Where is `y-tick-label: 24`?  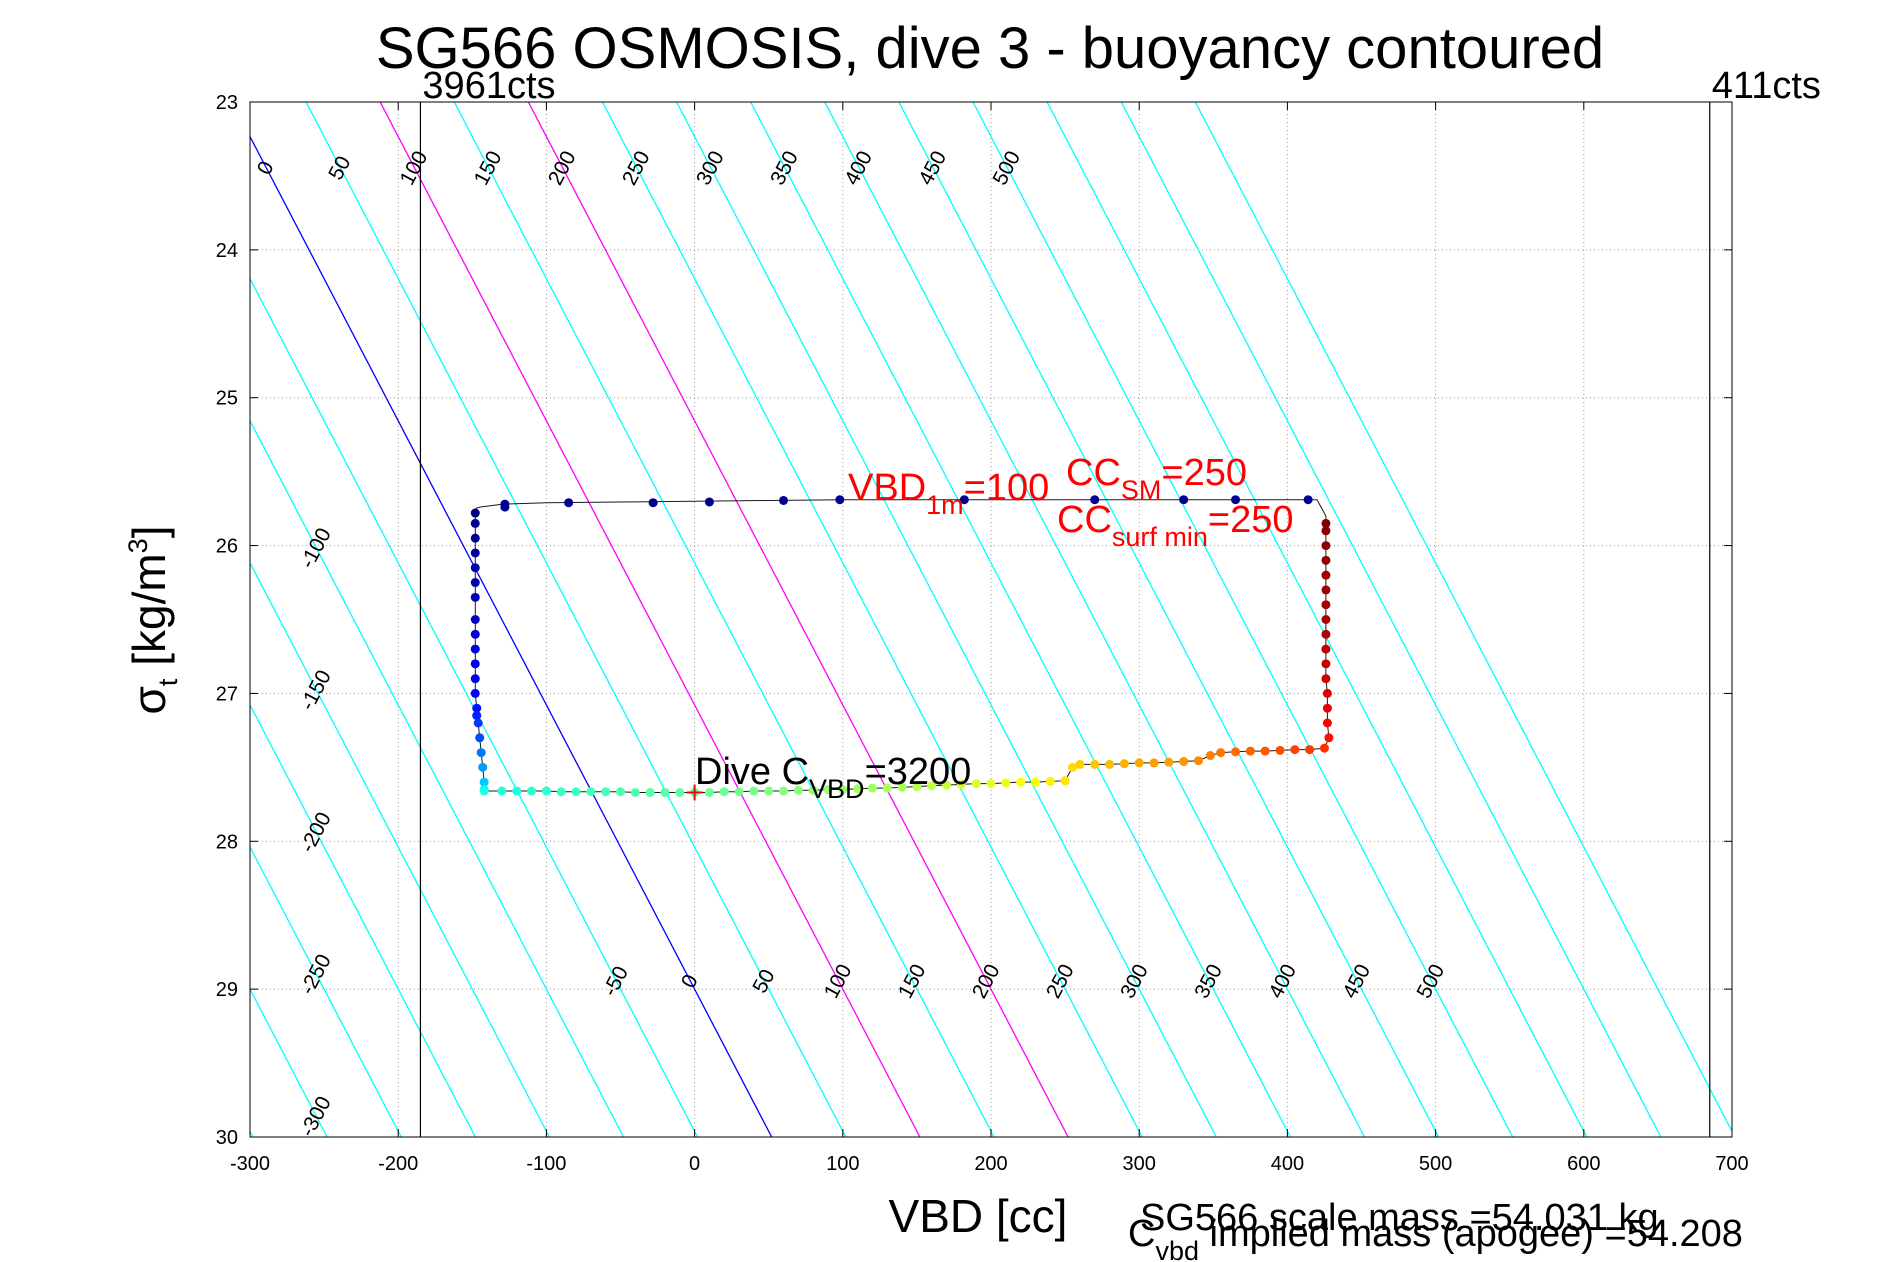 y-tick-label: 24 is located at coordinates (227, 251).